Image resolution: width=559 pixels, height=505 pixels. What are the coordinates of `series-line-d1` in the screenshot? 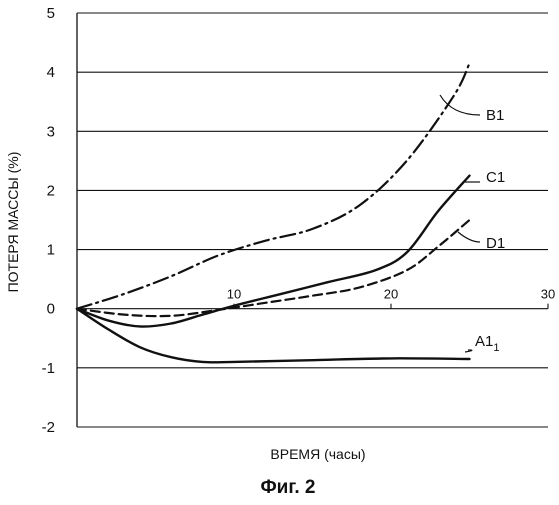 It's located at (273, 268).